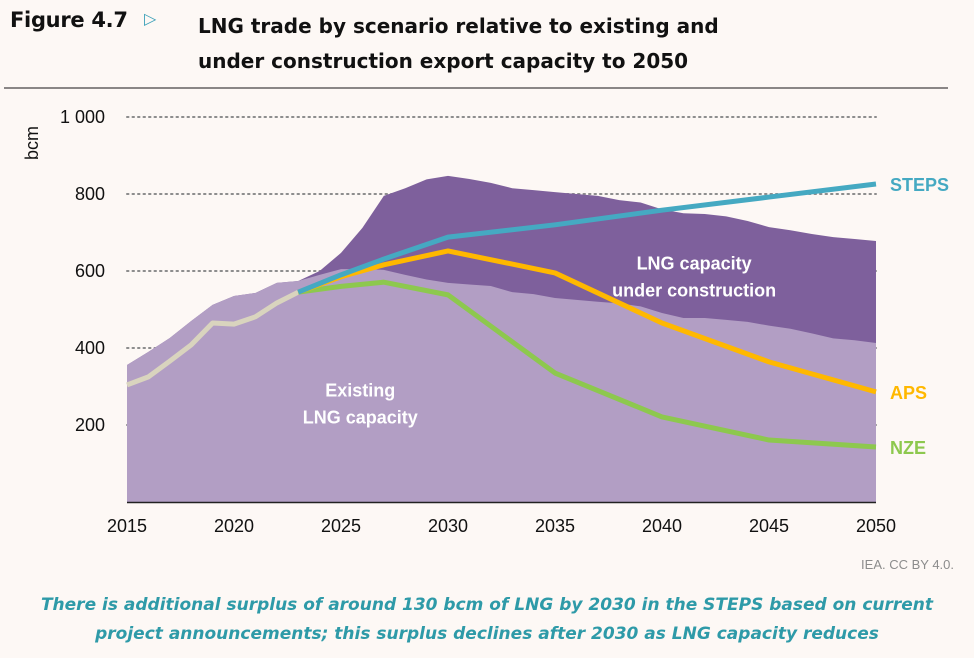 The height and width of the screenshot is (658, 974). What do you see at coordinates (662, 526) in the screenshot?
I see `x-tick-label: 2040` at bounding box center [662, 526].